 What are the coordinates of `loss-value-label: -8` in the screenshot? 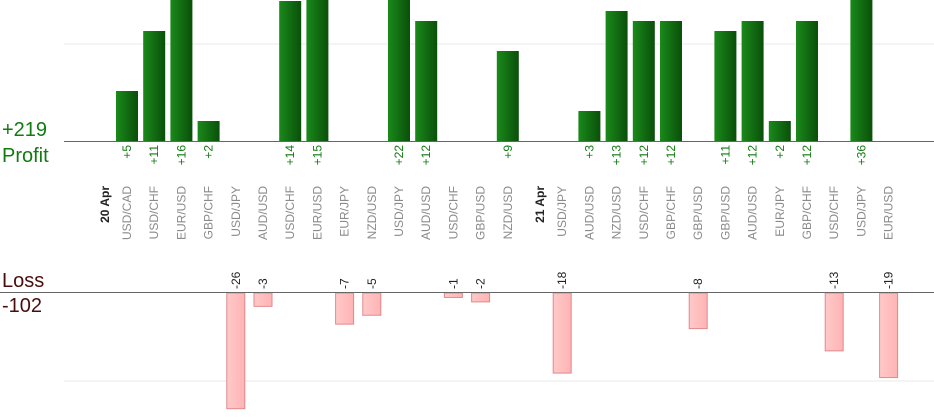 It's located at (698, 283).